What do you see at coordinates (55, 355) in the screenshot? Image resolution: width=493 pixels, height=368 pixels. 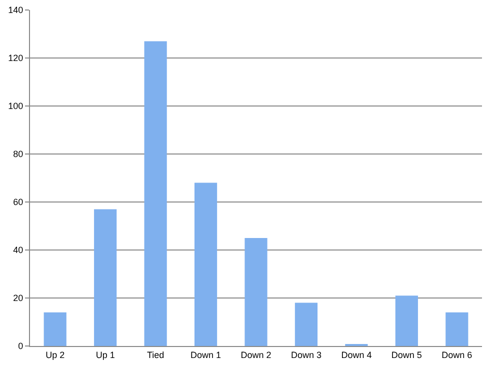 I see `x-tick-label: Up 2` at bounding box center [55, 355].